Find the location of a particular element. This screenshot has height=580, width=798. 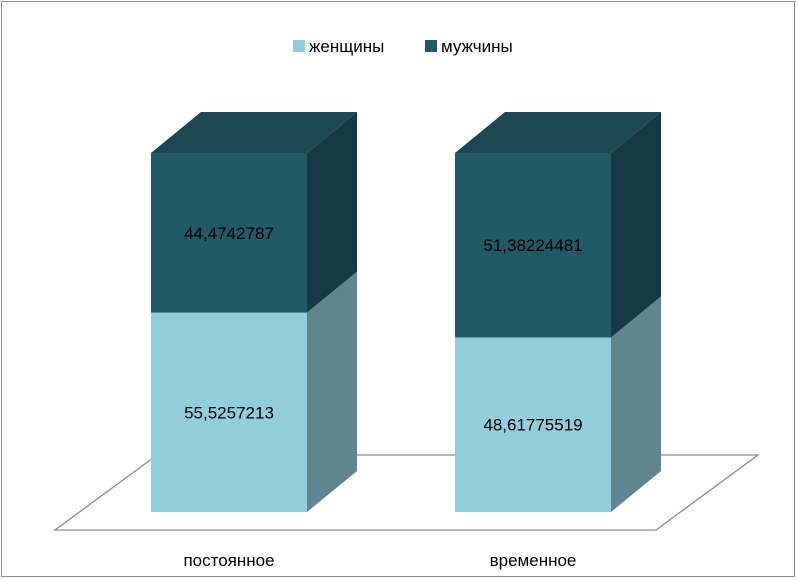

data-label-0-1: 44,4742787 is located at coordinates (229, 233).